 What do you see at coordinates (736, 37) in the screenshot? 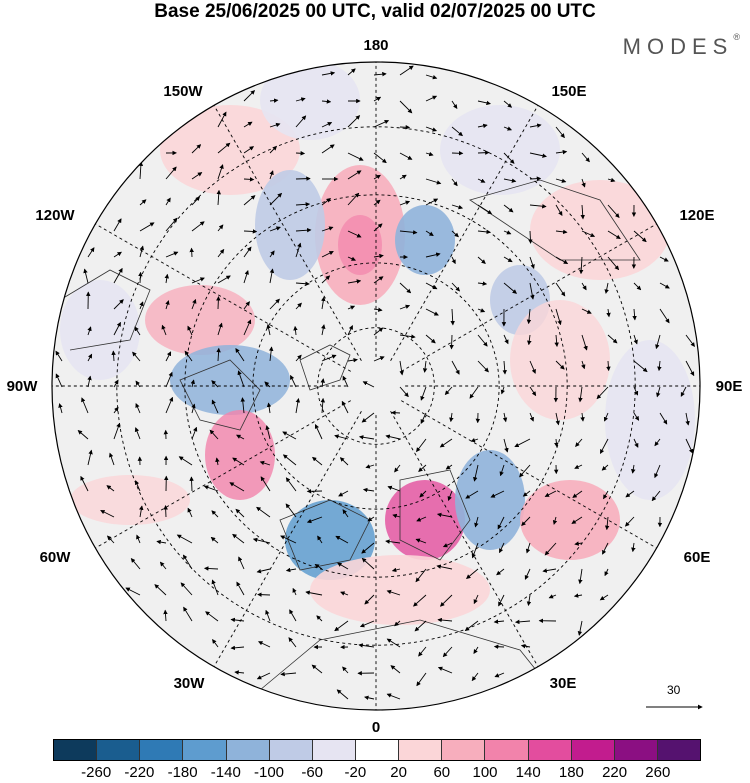
I see `brand-mark: ®` at bounding box center [736, 37].